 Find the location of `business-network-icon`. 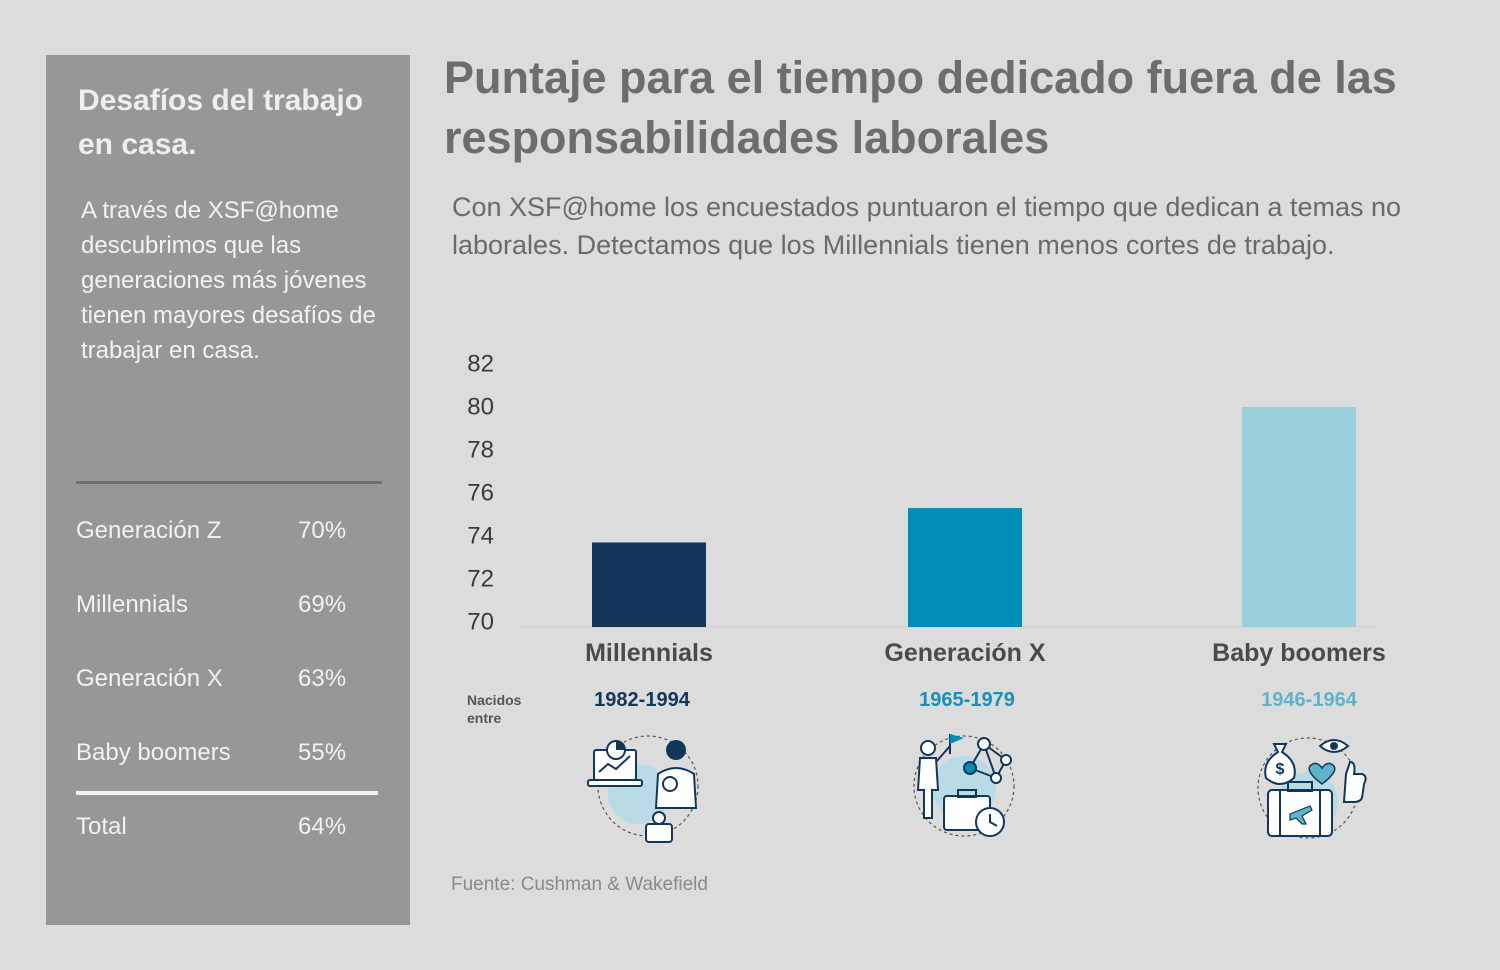

business-network-icon is located at coordinates (964, 785).